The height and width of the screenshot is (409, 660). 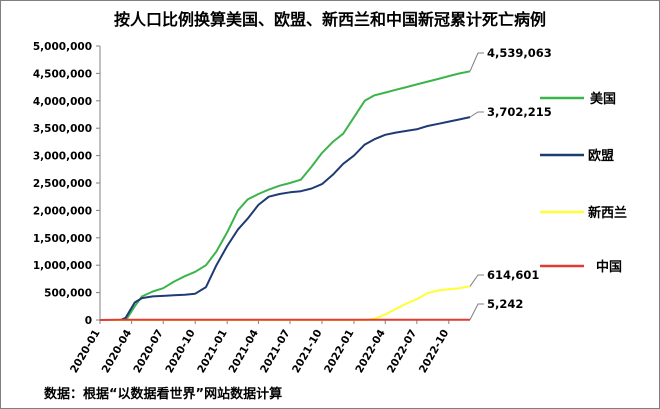 I want to click on x-tick-label: 2021-10, so click(x=307, y=352).